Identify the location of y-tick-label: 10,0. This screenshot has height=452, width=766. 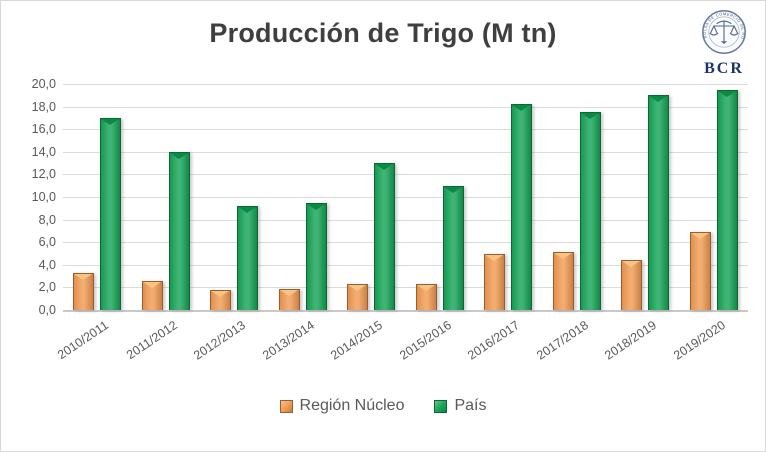
(43, 197).